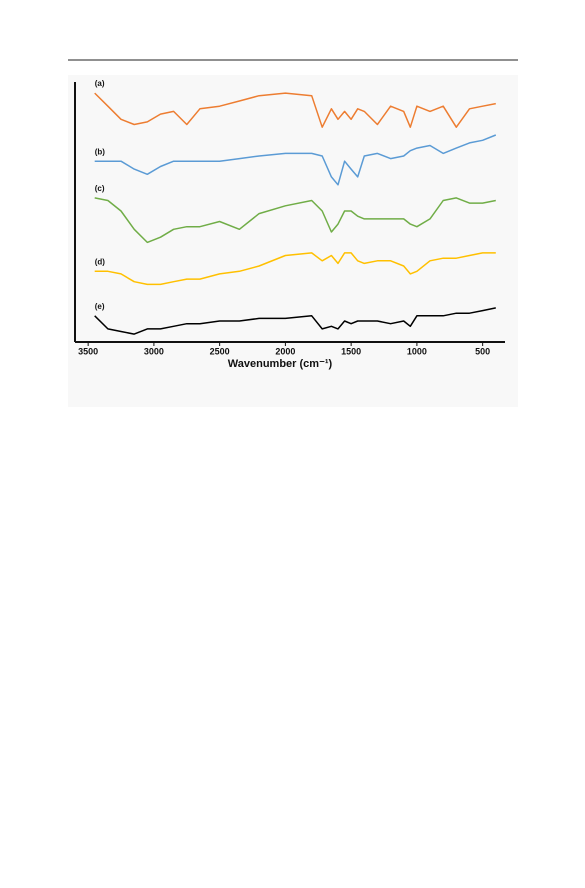 The height and width of the screenshot is (888, 585). I want to click on x-tick-label: 1000, so click(417, 351).